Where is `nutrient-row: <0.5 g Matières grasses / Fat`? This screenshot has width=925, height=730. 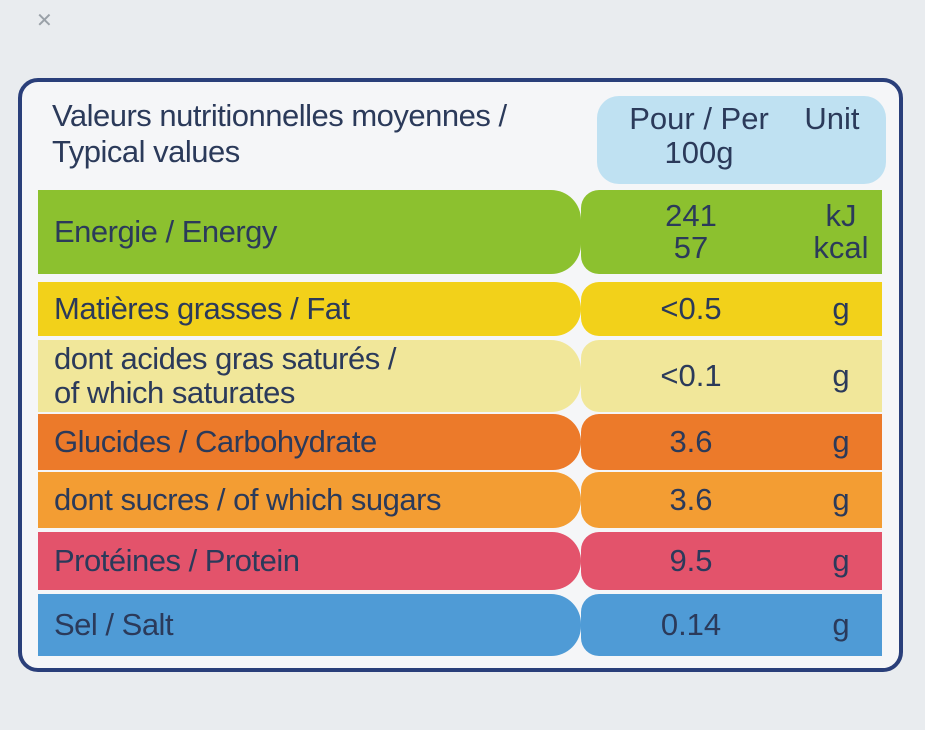 nutrient-row: <0.5 g Matières grasses / Fat is located at coordinates (460, 309).